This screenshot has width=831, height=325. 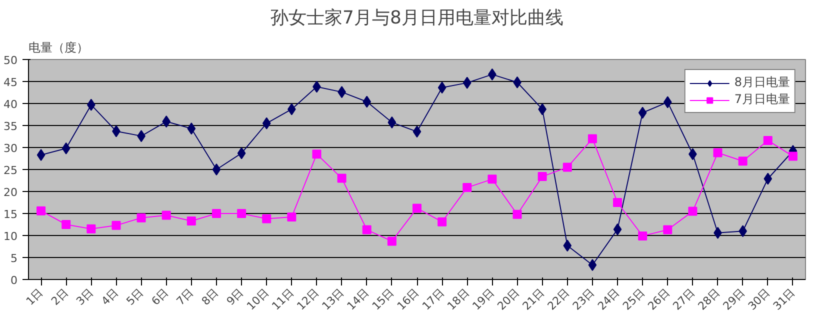 I want to click on x-tick-label: 11日, so click(x=282, y=299).